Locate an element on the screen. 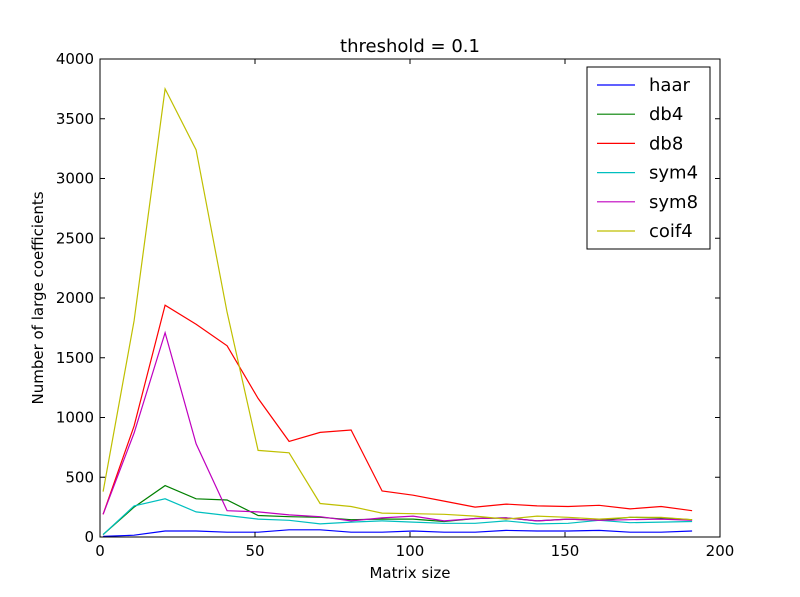 The image size is (800, 597). x-tick-label: 50 is located at coordinates (254, 551).